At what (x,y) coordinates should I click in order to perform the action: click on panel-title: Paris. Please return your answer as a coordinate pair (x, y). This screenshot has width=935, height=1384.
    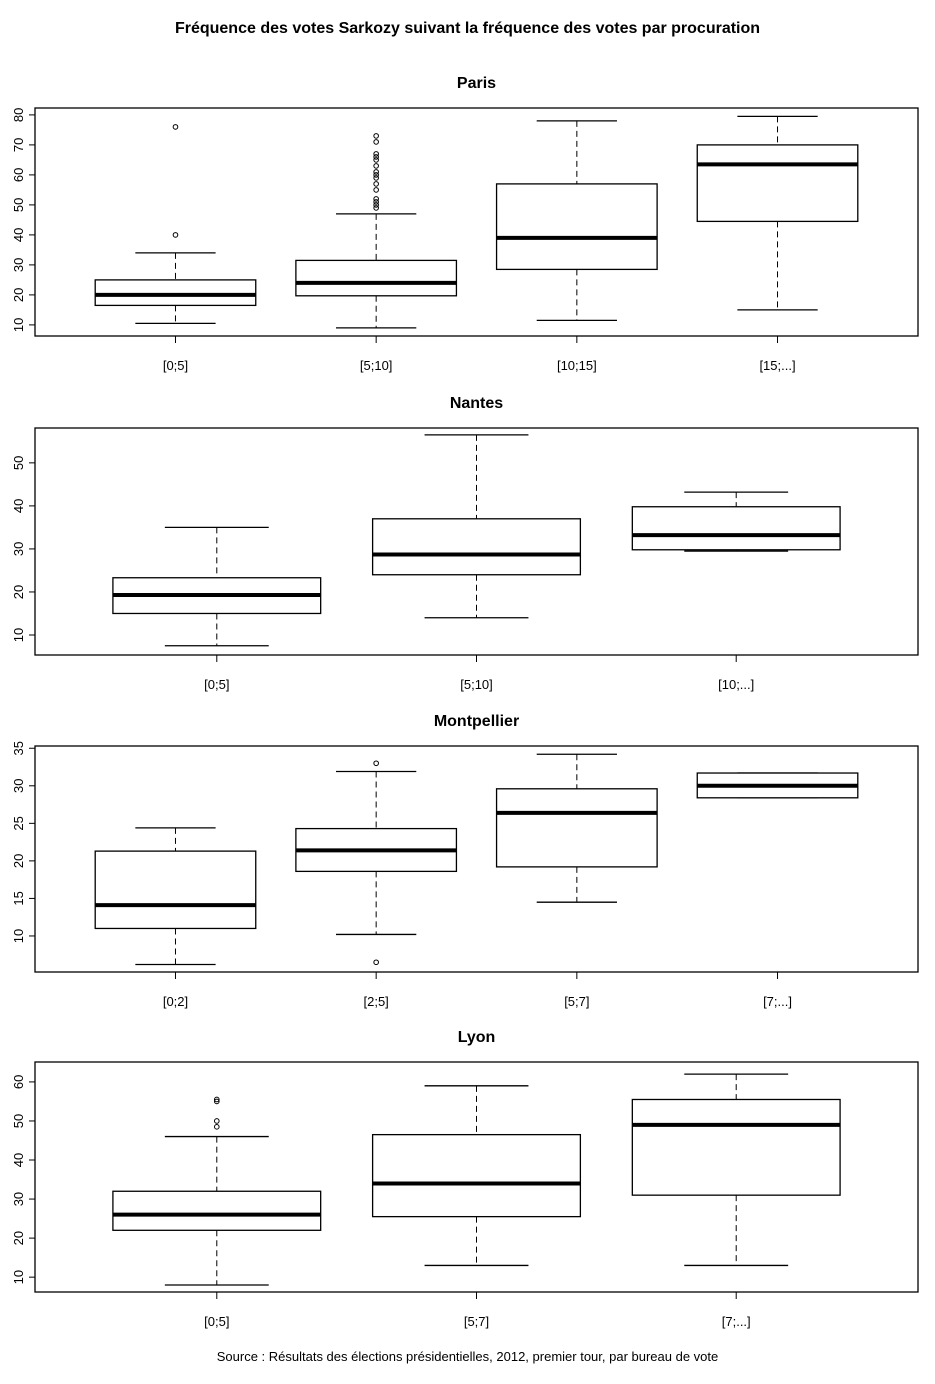
    Looking at the image, I should click on (476, 83).